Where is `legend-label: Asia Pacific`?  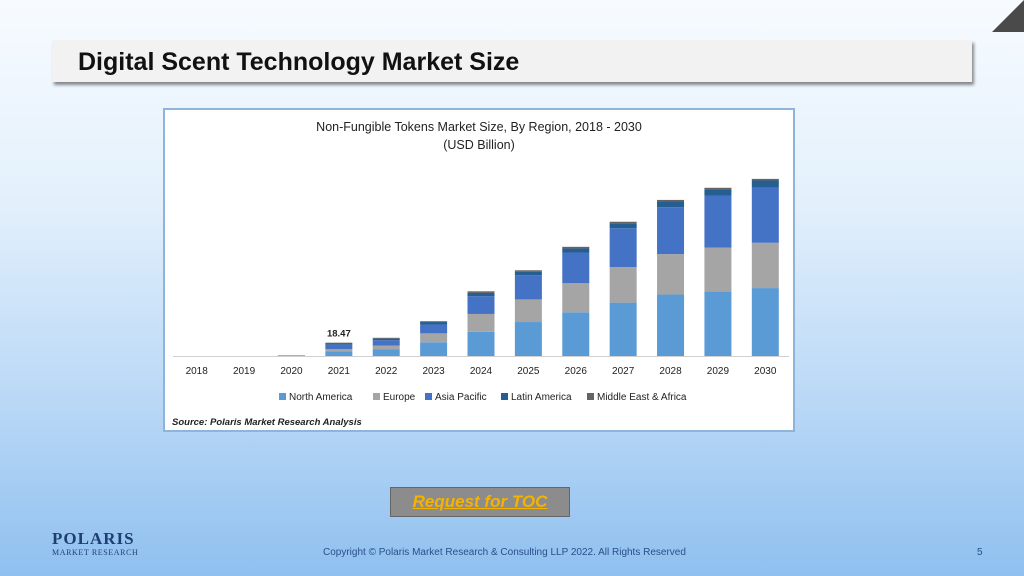
legend-label: Asia Pacific is located at coordinates (461, 397).